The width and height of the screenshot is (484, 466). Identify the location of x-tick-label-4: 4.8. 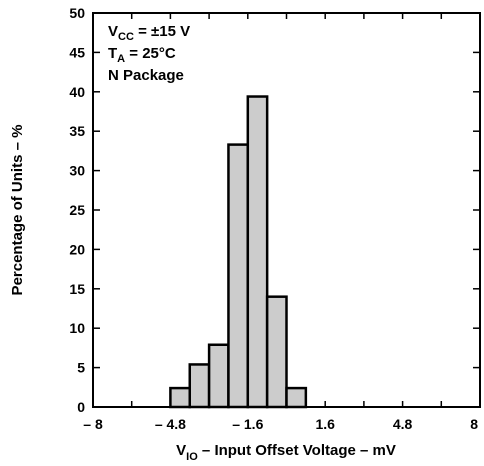
(403, 424).